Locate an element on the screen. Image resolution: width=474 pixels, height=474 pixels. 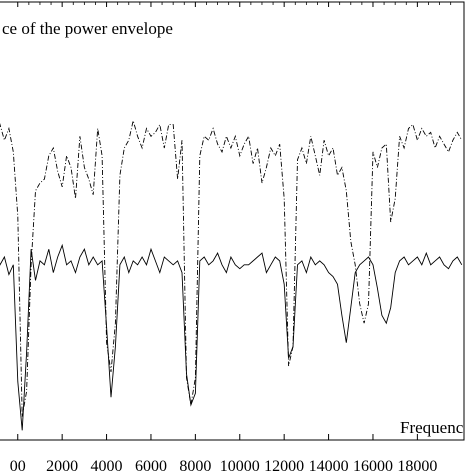
x-tick-label: 12000 is located at coordinates (284, 466).